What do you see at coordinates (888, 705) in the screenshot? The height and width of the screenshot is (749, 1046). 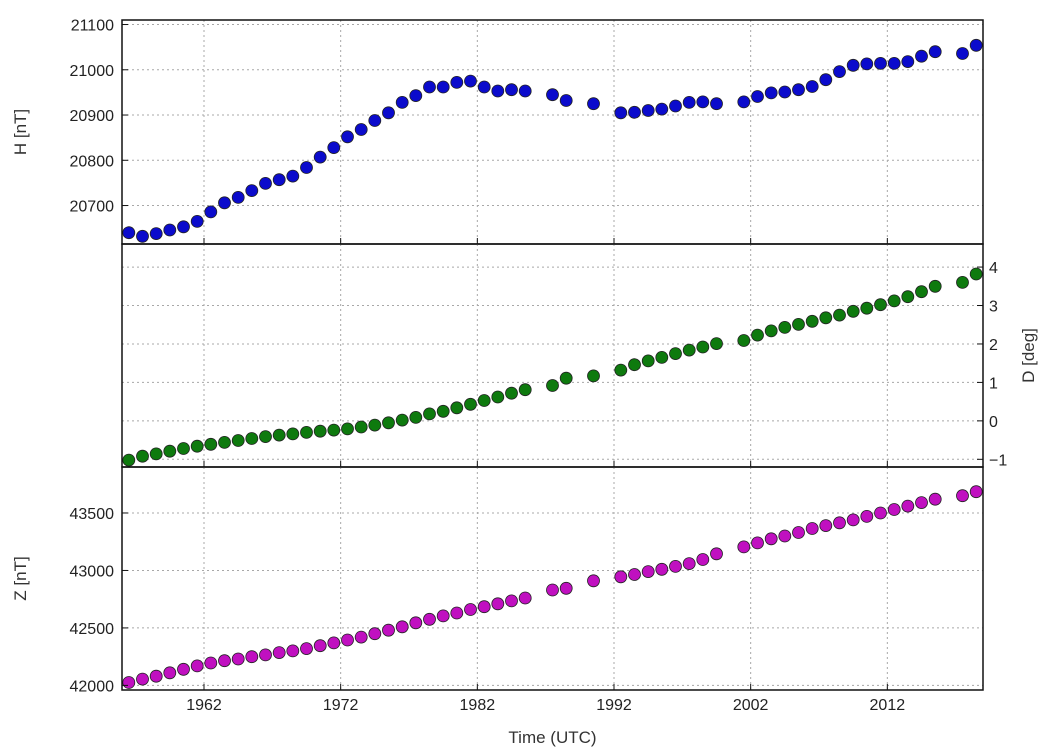 I see `x-tick-label: 2012` at bounding box center [888, 705].